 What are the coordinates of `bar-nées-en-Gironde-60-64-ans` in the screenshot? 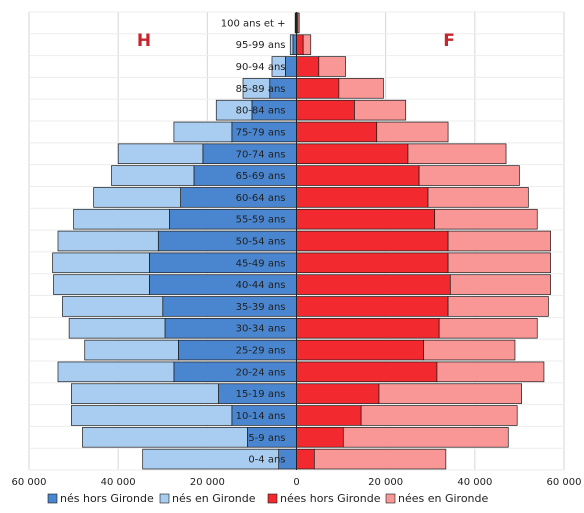 It's located at (478, 197).